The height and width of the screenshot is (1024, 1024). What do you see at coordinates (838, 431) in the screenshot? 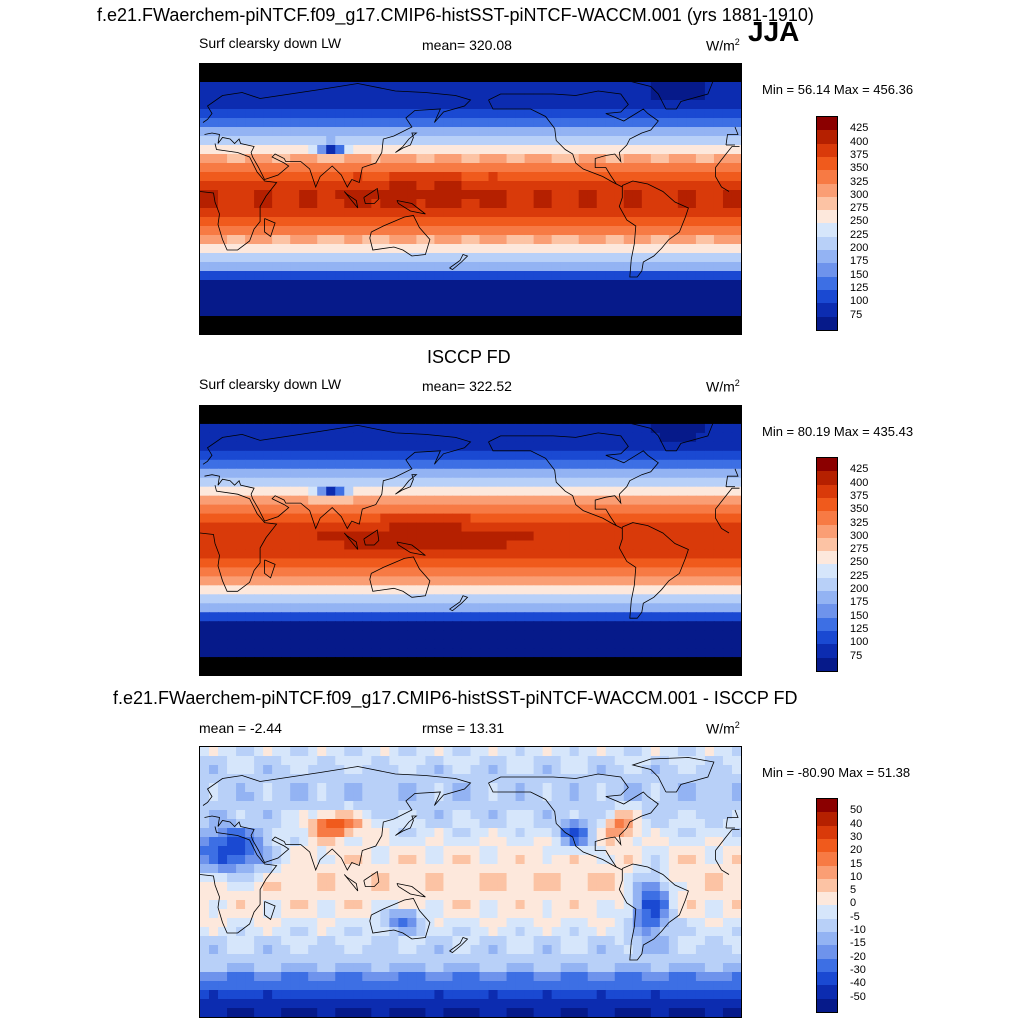
I see `panel2-minmax: Min = 80.19 Max = 435.43` at bounding box center [838, 431].